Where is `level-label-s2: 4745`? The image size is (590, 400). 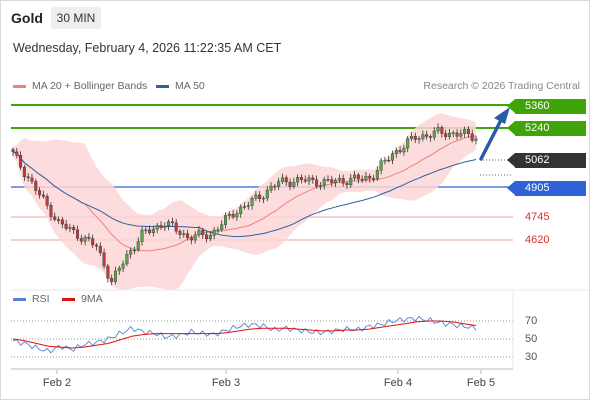
level-label-s2: 4745 is located at coordinates (537, 217).